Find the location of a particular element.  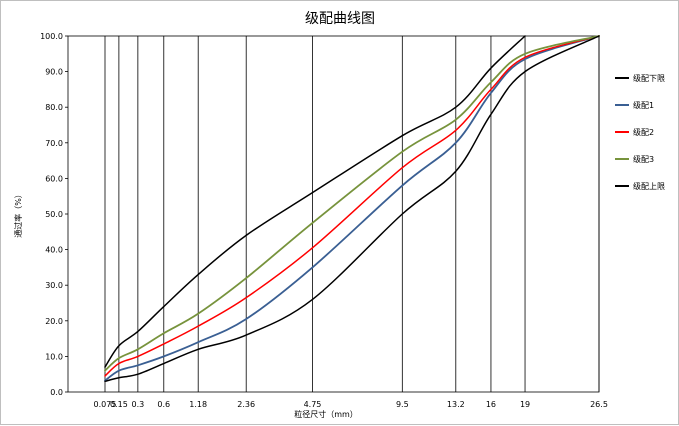

chart-title: 级配曲线图 is located at coordinates (340, 19).